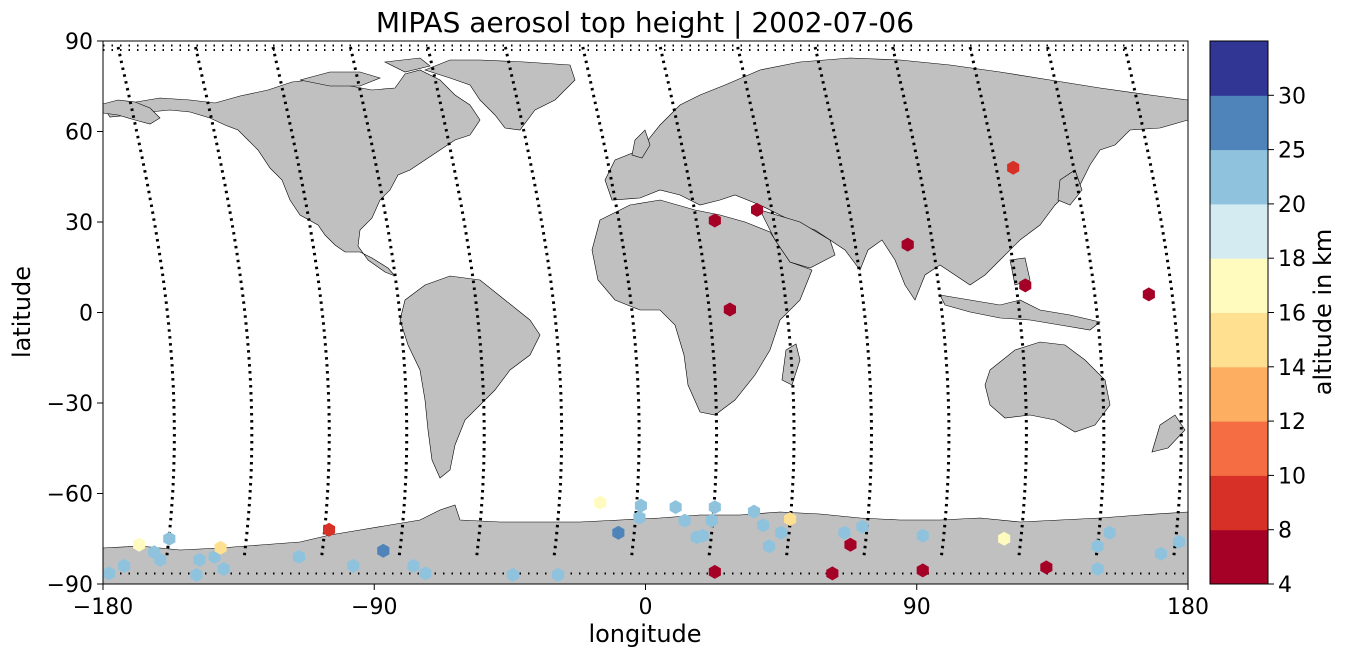 This screenshot has height=657, width=1345. Describe the element at coordinates (70, 585) in the screenshot. I see `y-tick-label: −90` at that location.